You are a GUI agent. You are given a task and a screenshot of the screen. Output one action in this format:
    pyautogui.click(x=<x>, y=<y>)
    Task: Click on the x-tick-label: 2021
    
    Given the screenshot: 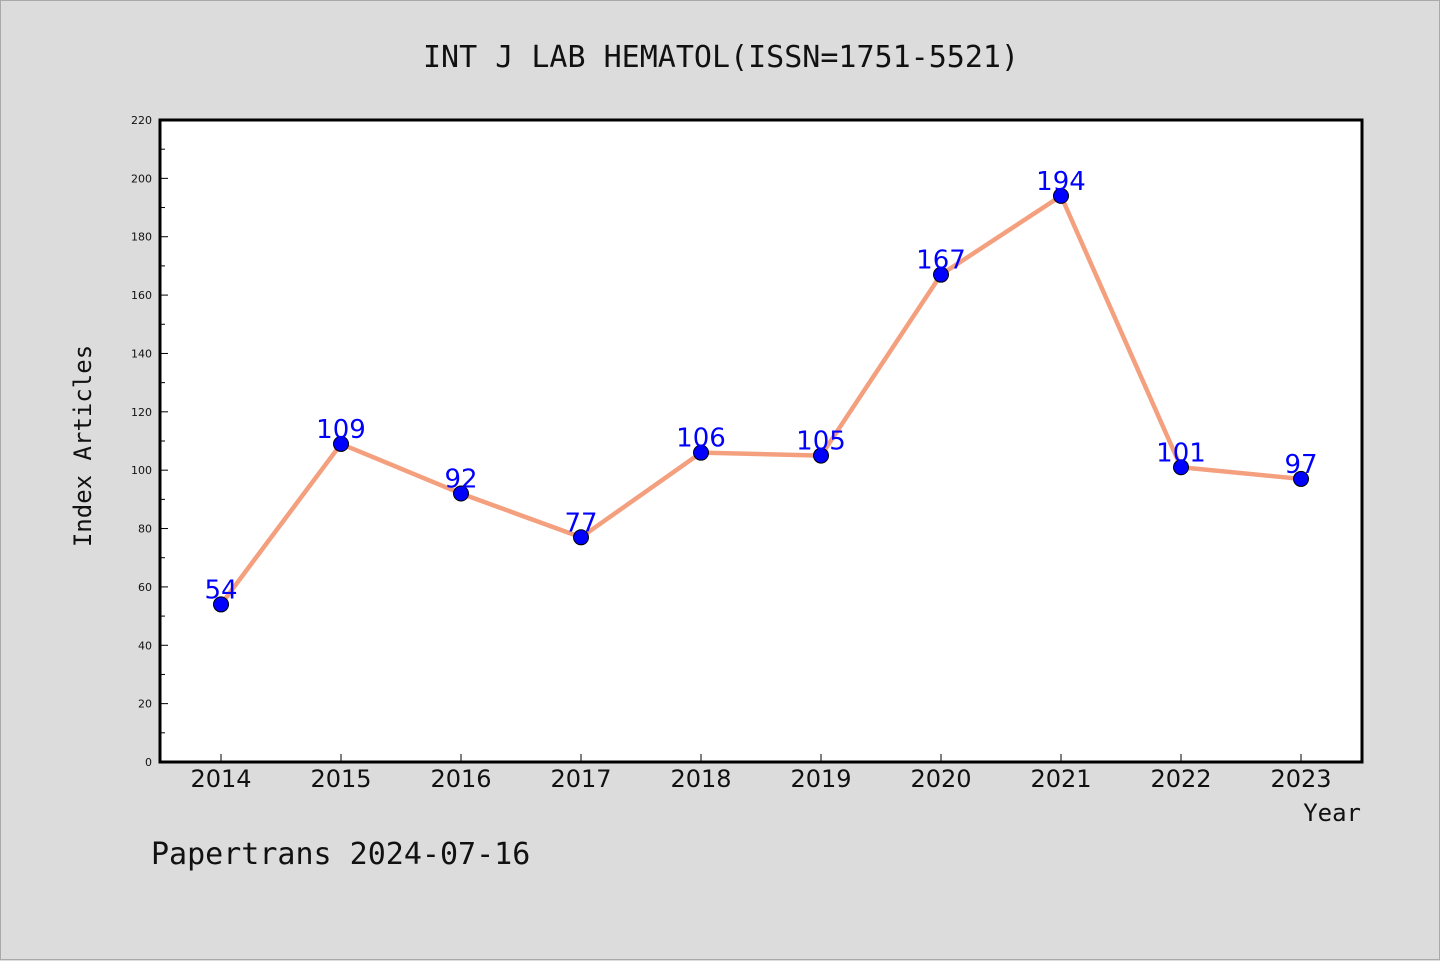 What is the action you would take?
    pyautogui.click(x=1060, y=779)
    